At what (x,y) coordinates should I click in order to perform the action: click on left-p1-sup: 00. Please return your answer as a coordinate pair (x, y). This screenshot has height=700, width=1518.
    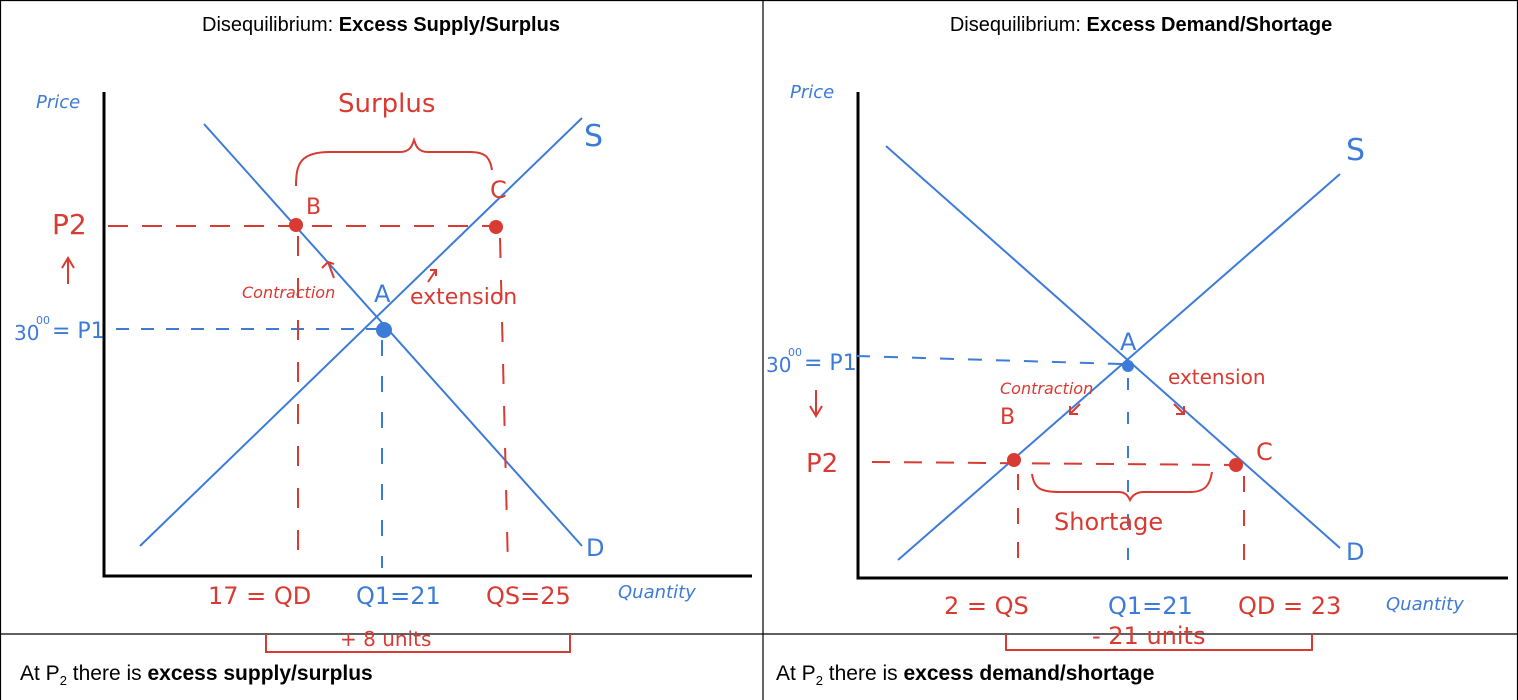
    Looking at the image, I should click on (43, 320).